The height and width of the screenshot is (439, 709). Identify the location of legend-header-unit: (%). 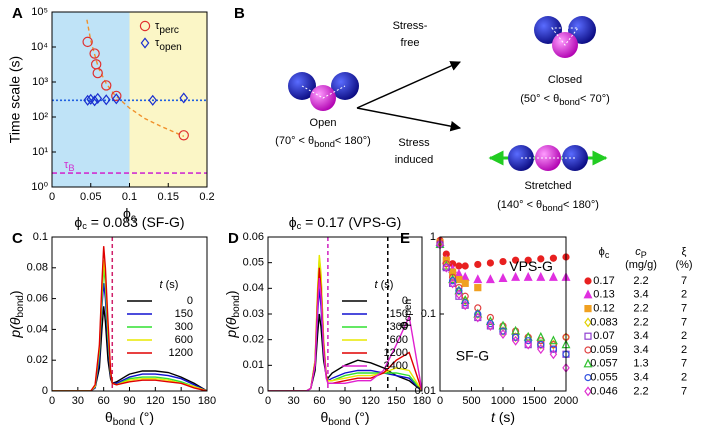
(683, 265).